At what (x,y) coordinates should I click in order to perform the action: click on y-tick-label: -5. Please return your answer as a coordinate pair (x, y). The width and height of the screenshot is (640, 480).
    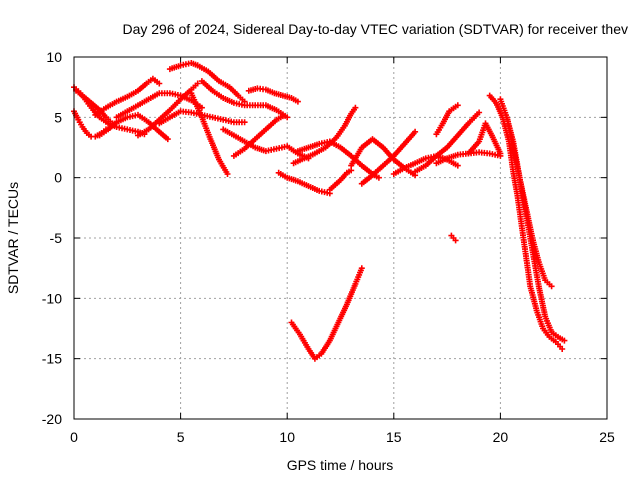
    Looking at the image, I should click on (56, 238).